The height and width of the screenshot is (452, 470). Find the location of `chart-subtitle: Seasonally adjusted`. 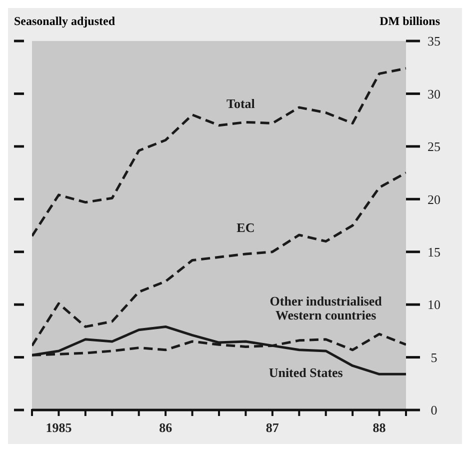

chart-subtitle: Seasonally adjusted is located at coordinates (65, 21).